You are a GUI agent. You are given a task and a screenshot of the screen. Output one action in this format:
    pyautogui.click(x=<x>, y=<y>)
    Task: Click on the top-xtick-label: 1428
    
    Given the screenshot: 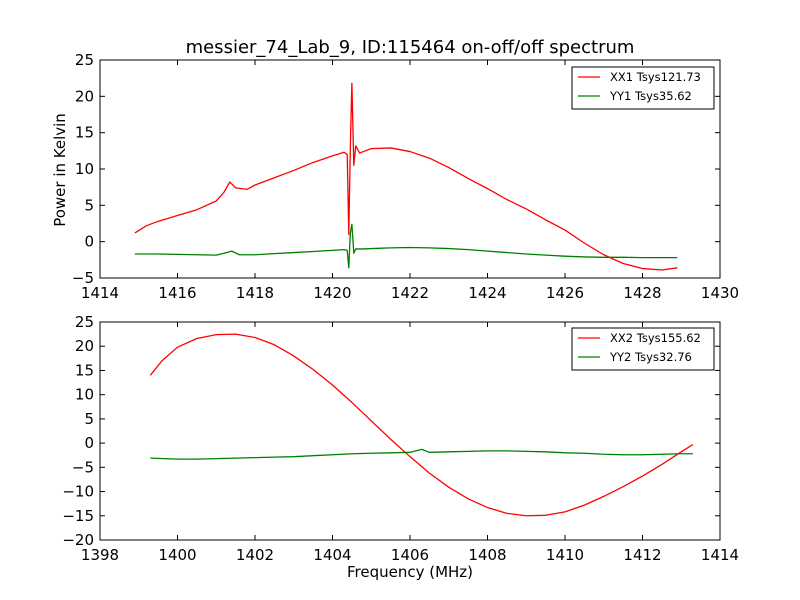 What is the action you would take?
    pyautogui.click(x=642, y=293)
    